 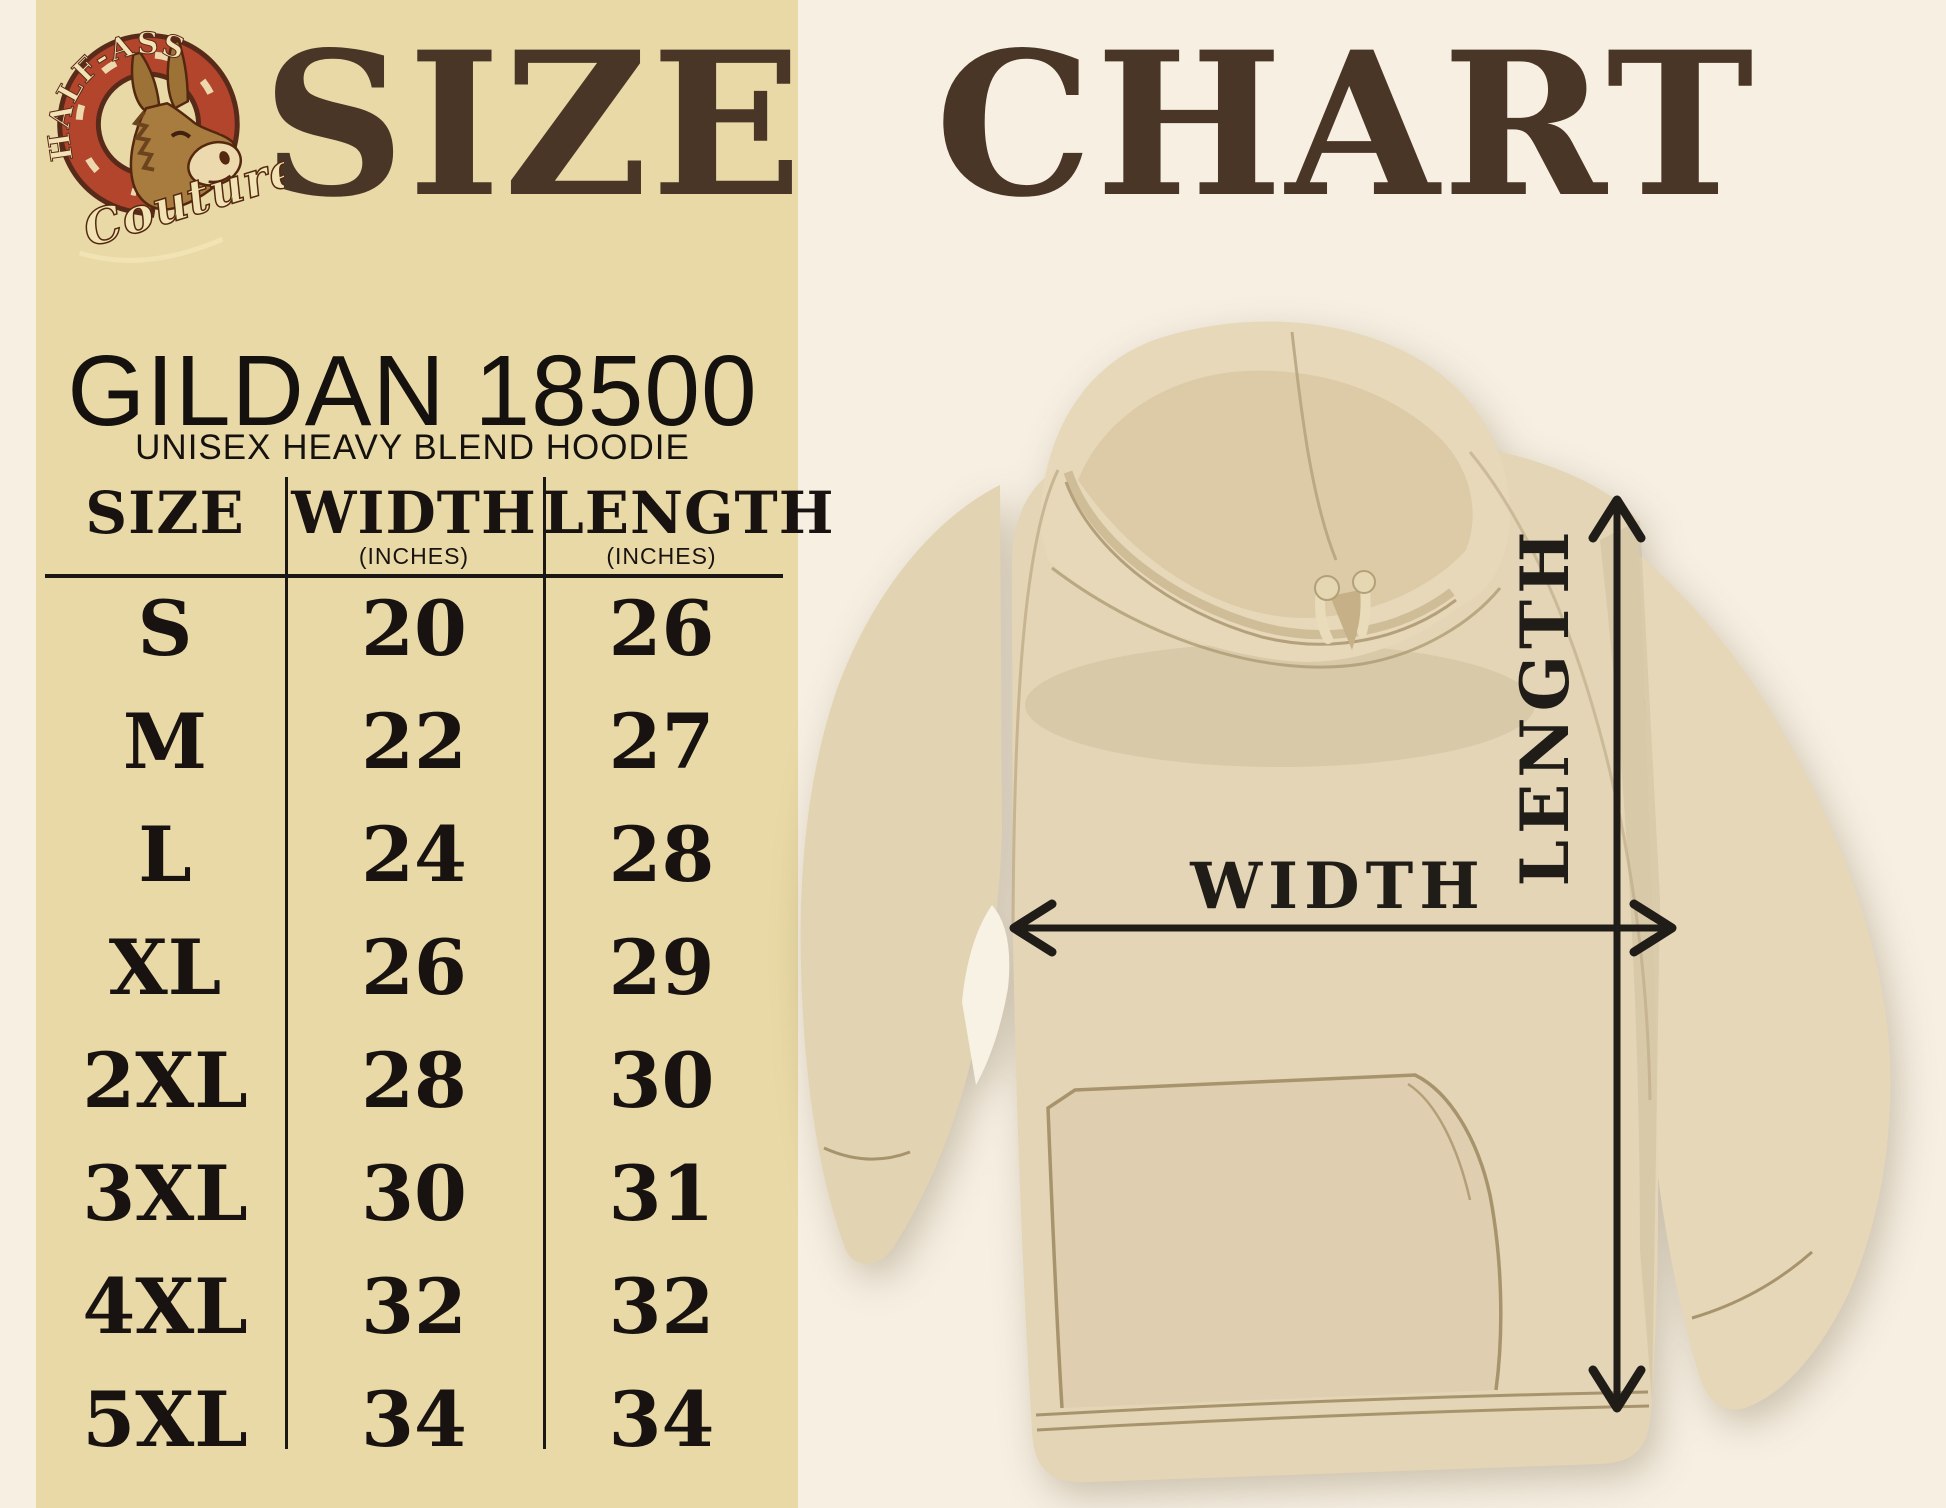 I want to click on right-armhole-seam, so click(x=1560, y=776).